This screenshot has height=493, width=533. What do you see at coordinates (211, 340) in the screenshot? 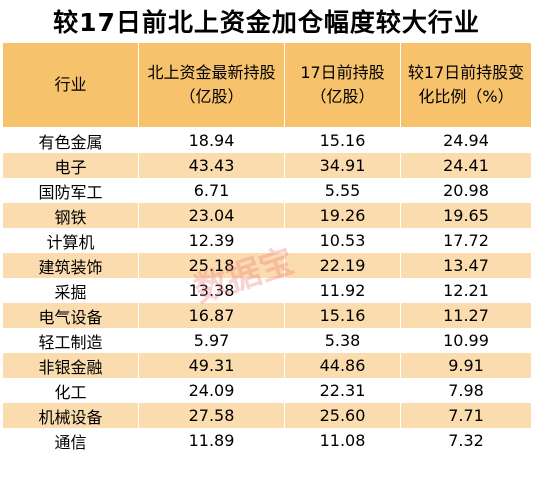
I see `latest-holding-cell: 5.97` at bounding box center [211, 340].